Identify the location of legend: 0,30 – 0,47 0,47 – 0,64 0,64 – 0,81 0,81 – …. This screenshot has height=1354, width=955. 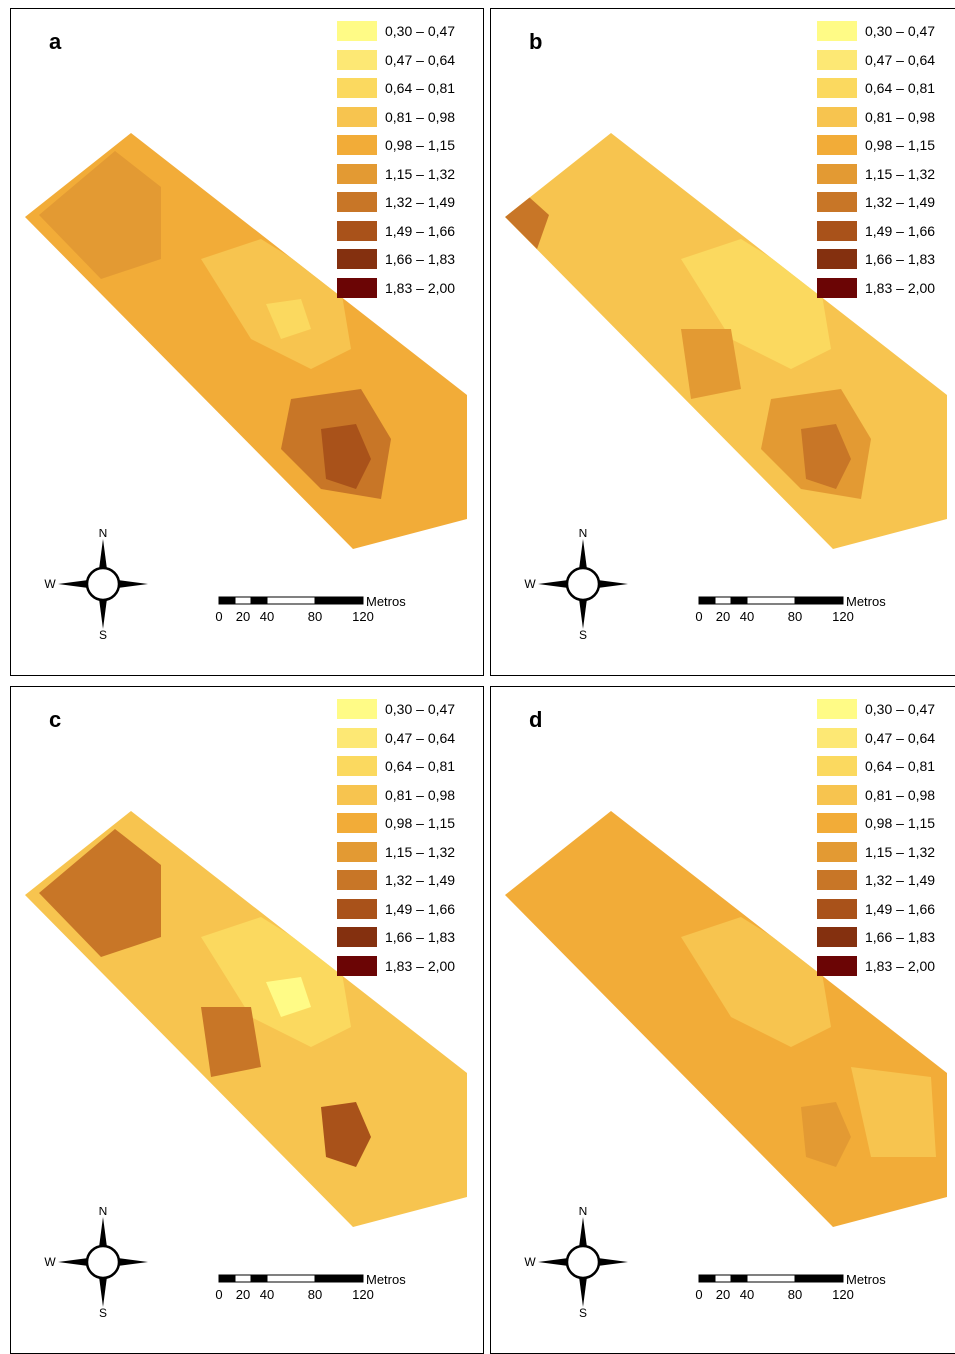
(403, 837).